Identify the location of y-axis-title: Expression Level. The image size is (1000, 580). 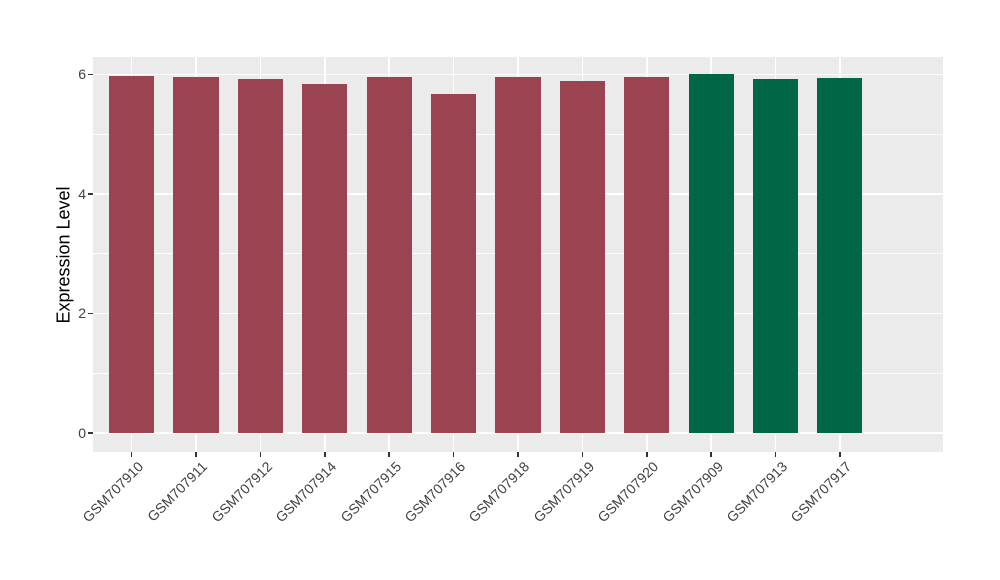
(63, 254).